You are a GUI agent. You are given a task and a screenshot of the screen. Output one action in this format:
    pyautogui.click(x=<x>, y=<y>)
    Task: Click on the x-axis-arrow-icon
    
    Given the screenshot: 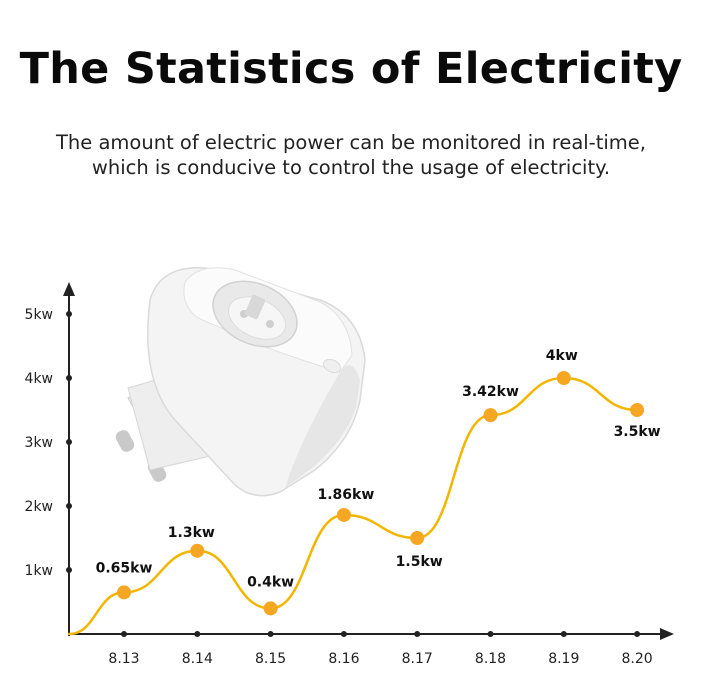 What is the action you would take?
    pyautogui.click(x=667, y=634)
    